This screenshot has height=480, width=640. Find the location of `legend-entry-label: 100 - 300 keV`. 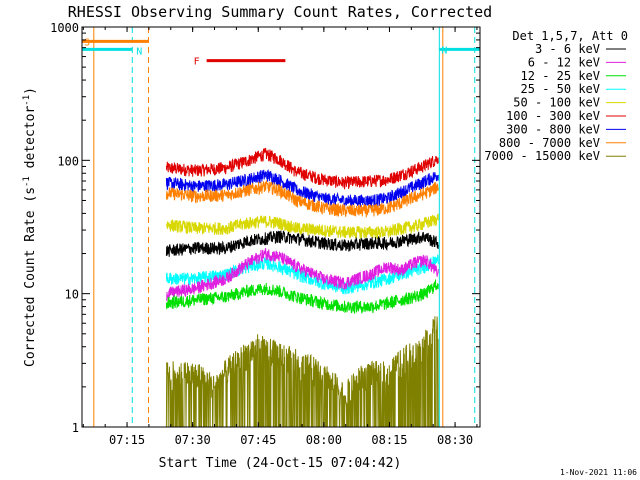

legend-entry-label: 100 - 300 keV is located at coordinates (553, 116).